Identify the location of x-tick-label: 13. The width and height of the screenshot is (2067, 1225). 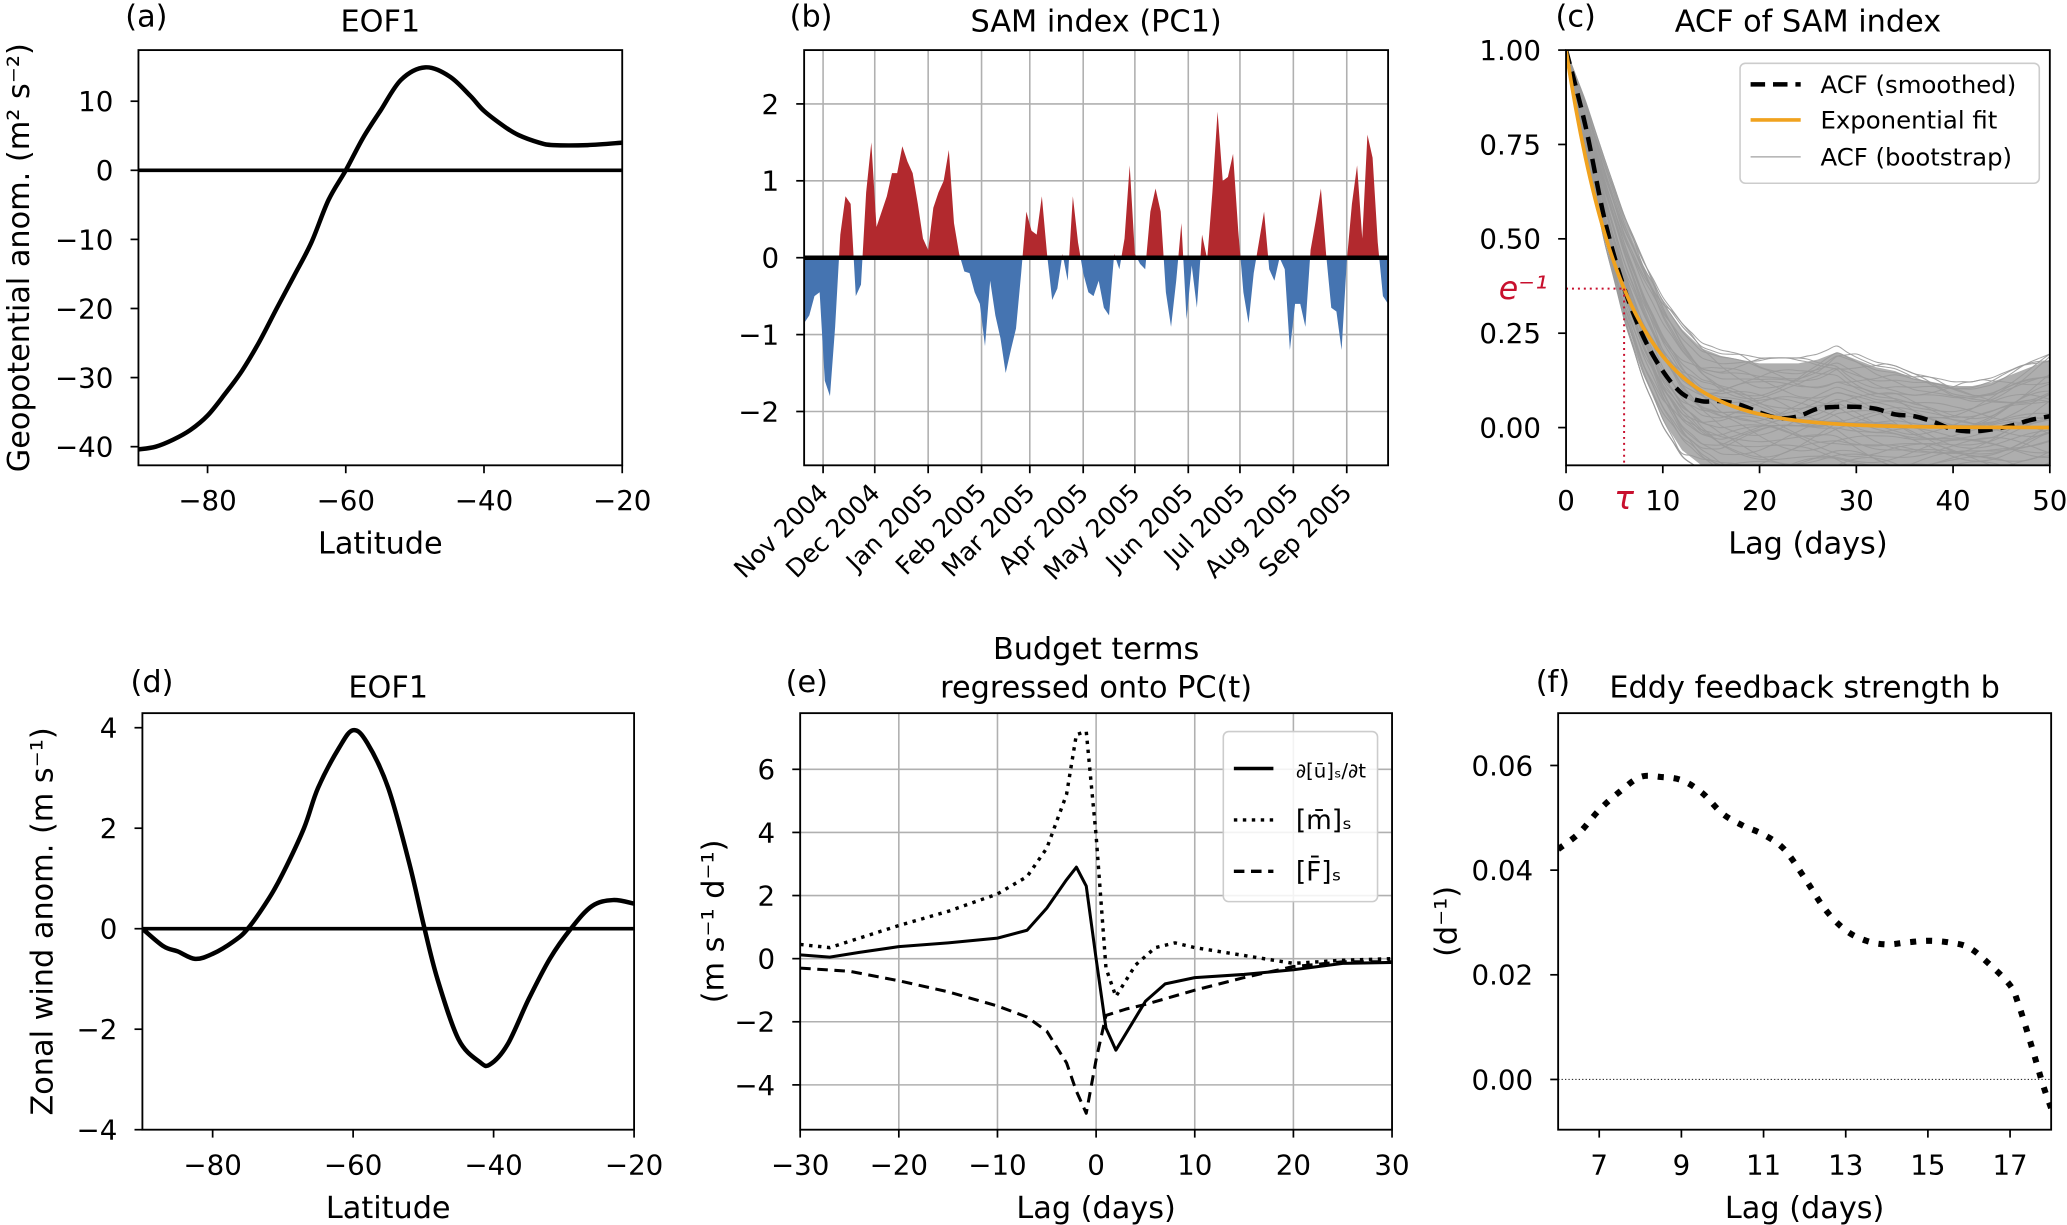
(1845, 1165).